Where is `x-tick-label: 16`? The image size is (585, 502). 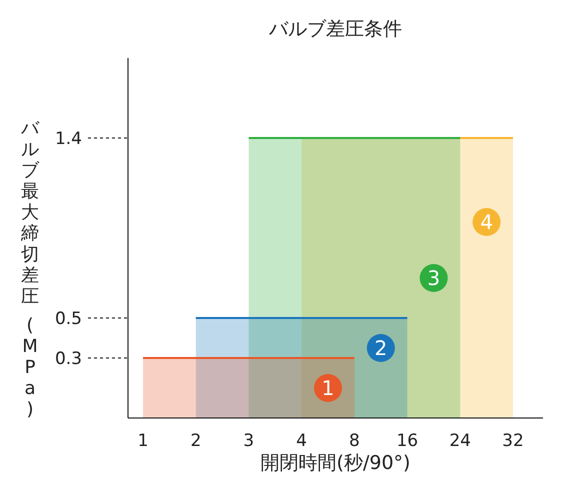 x-tick-label: 16 is located at coordinates (407, 441).